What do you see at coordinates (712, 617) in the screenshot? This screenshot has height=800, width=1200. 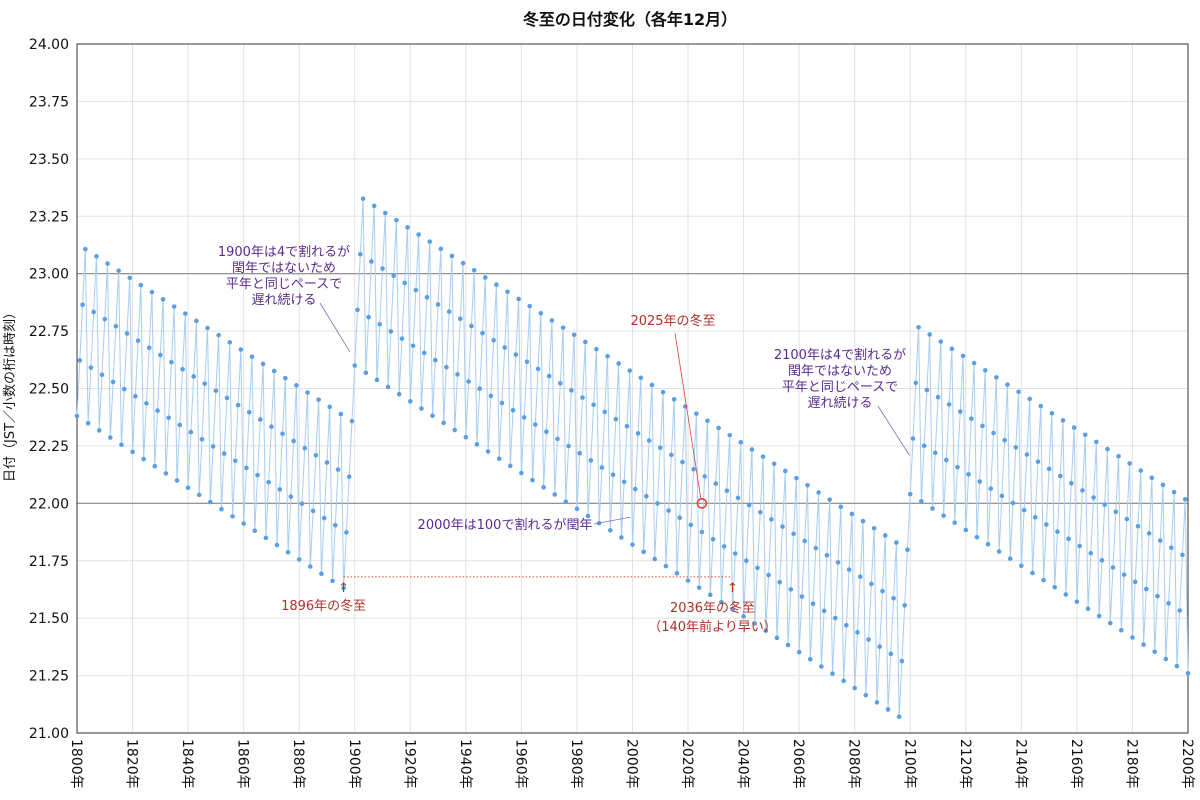 I see `annotation-2036: 2036年の冬至（140年前より早い）` at bounding box center [712, 617].